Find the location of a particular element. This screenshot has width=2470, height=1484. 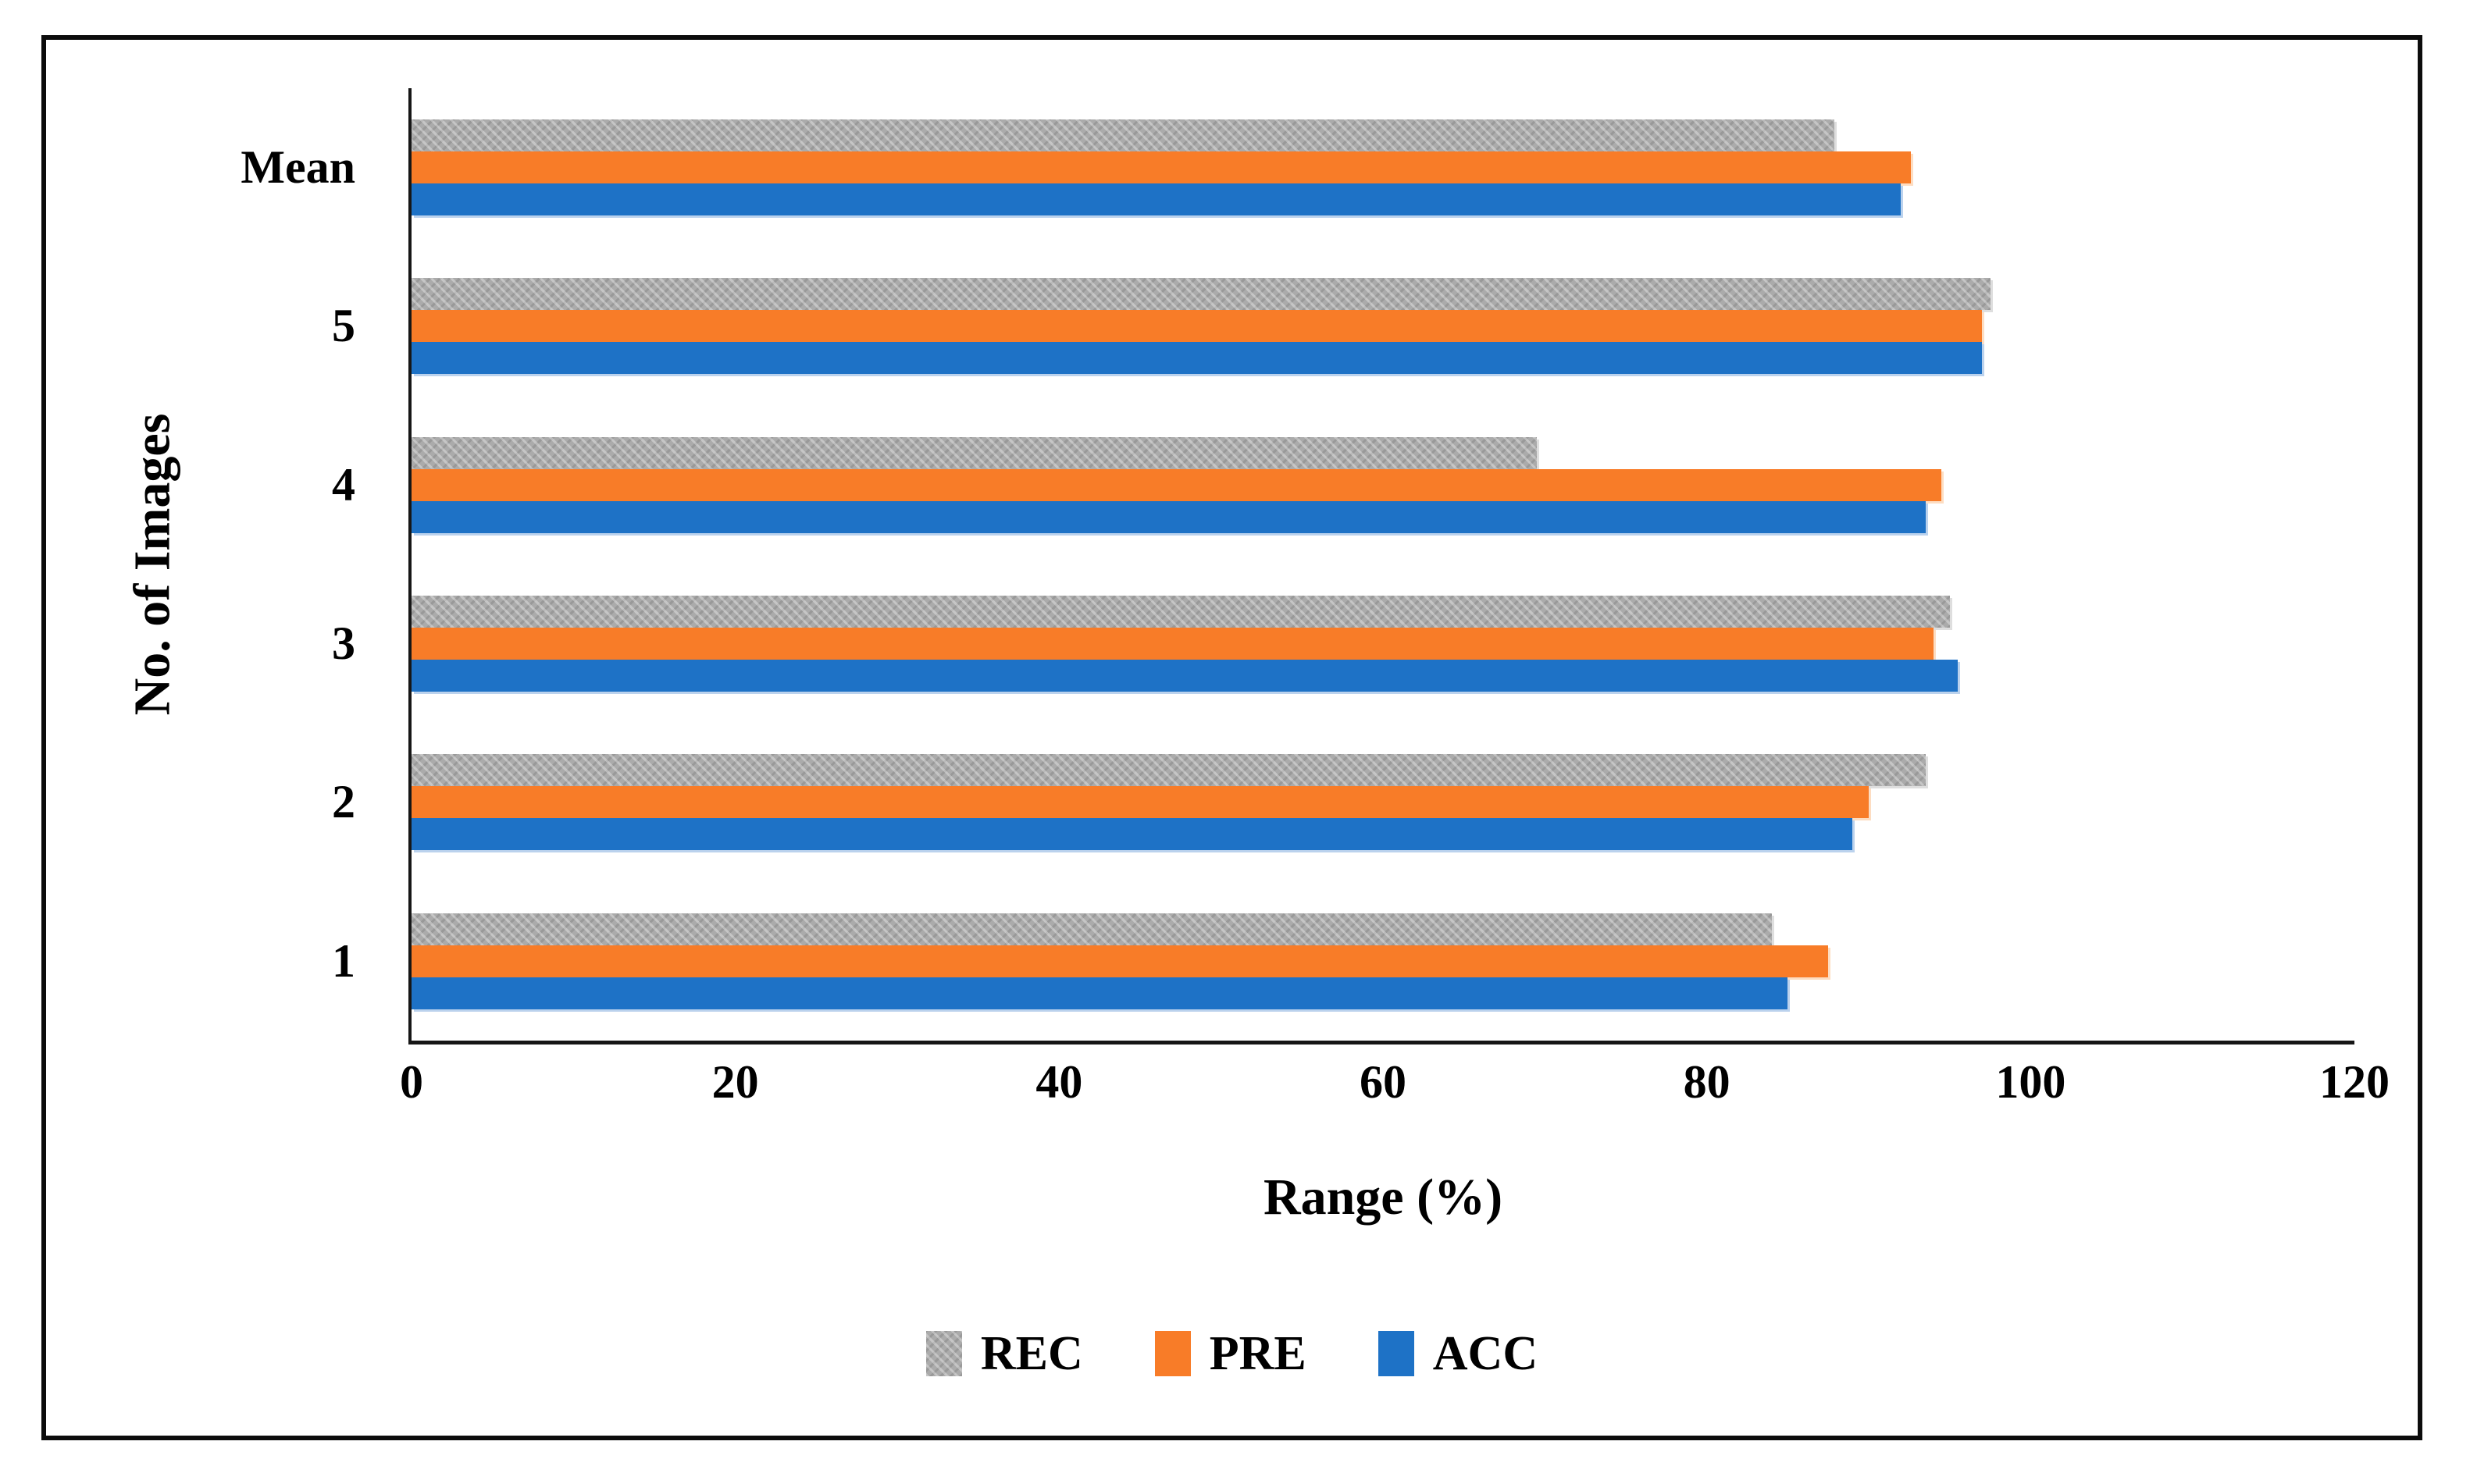

x-tick-80: 80 is located at coordinates (1706, 1082).